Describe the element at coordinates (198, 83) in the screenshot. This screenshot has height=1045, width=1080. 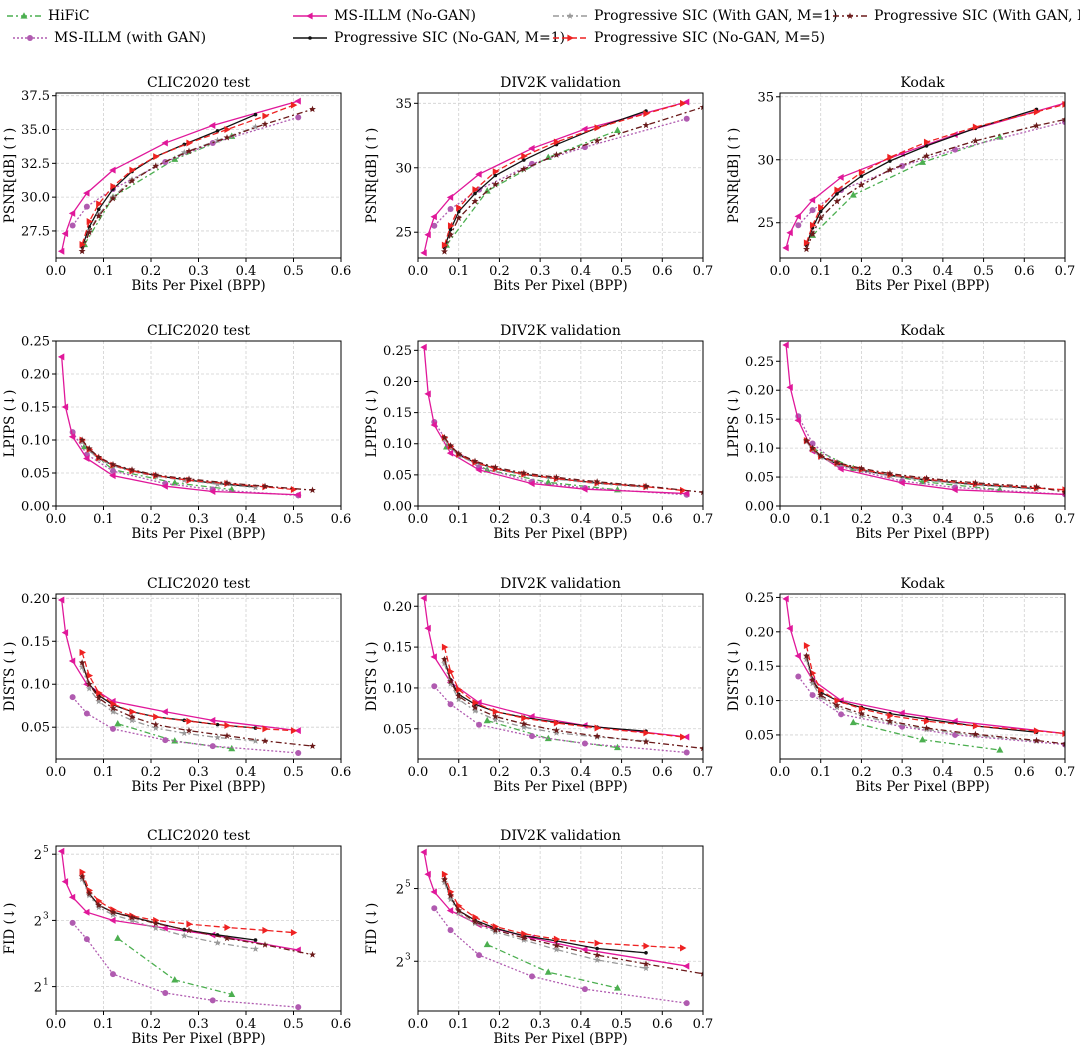
I see `chart-title: CLIC2020 test` at that location.